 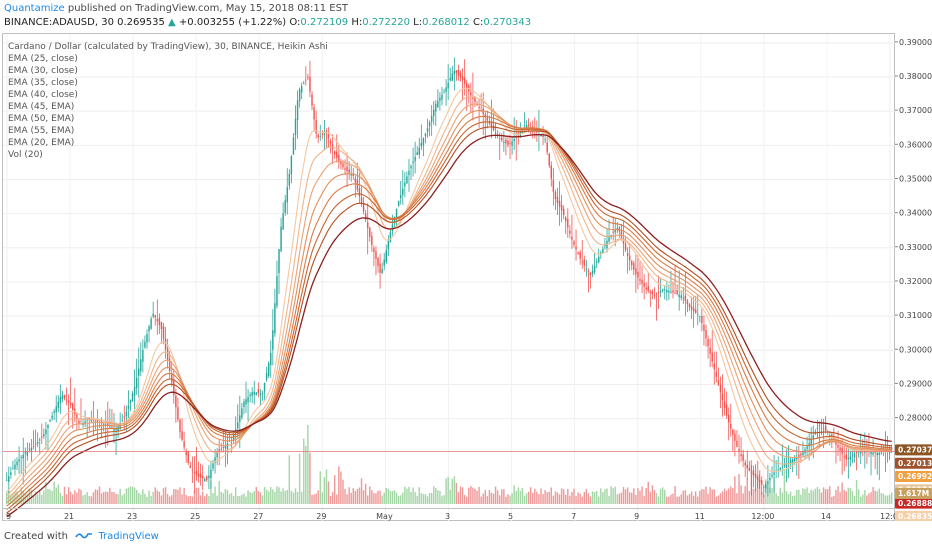 I want to click on legend-ema-40: EMA (40, close), so click(x=43, y=95).